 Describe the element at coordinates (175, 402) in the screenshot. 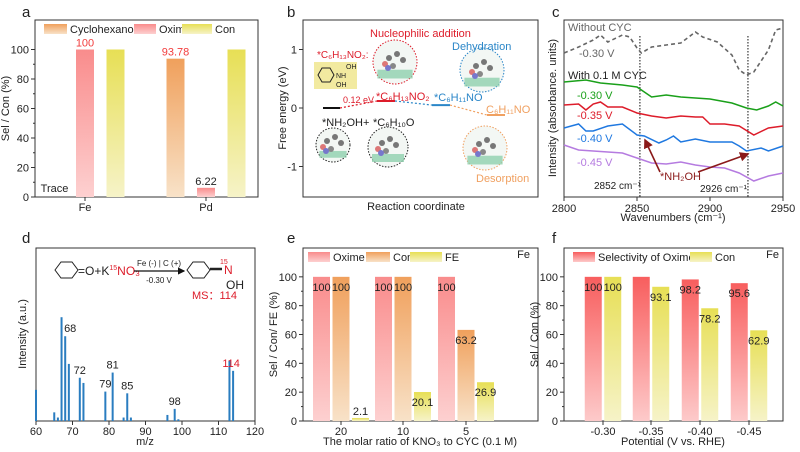

I see `d-peak-label: 98` at that location.